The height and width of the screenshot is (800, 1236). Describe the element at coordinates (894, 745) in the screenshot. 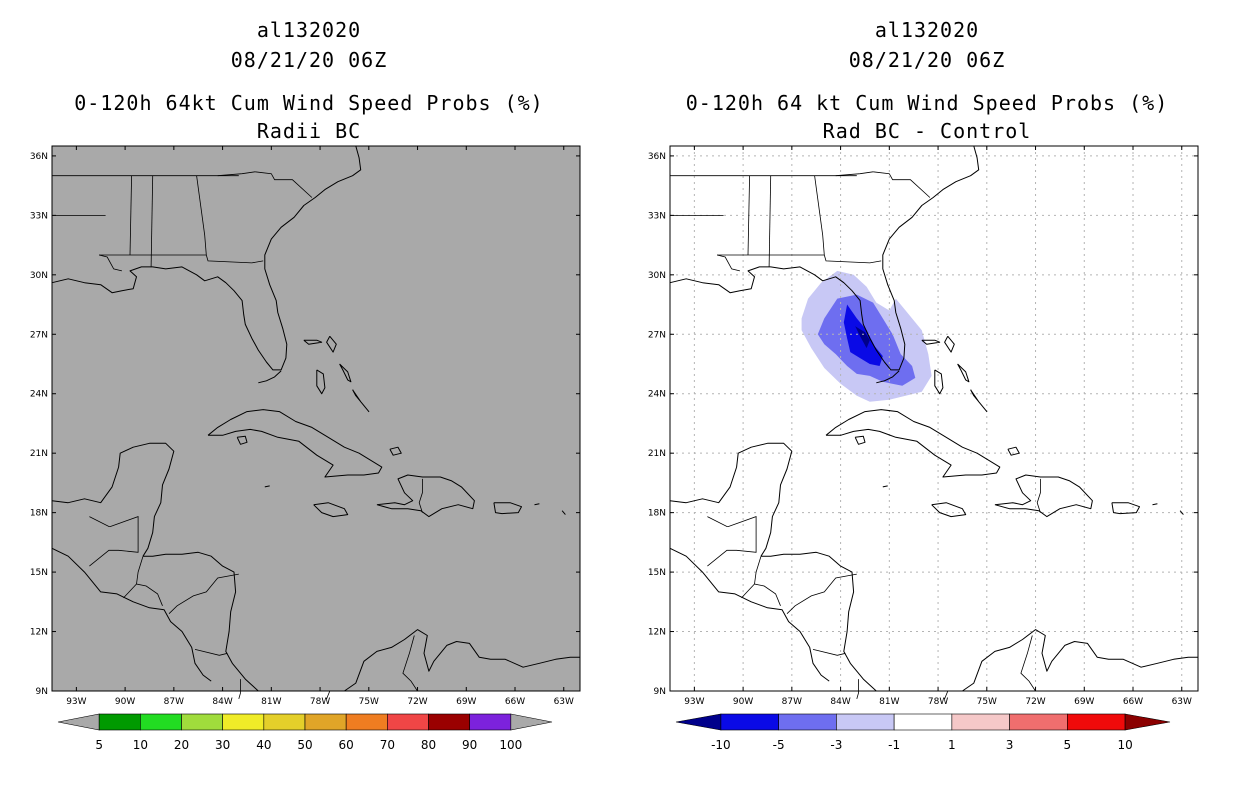

I see `colorbar-label: -1` at that location.